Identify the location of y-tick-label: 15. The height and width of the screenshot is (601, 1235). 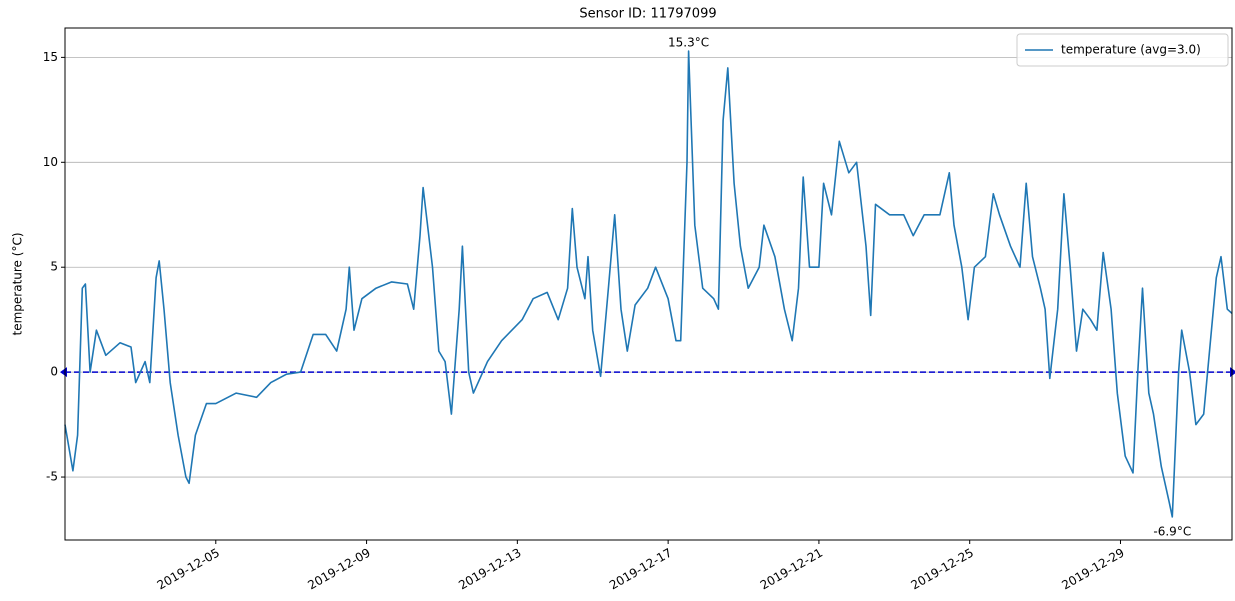
(50, 57).